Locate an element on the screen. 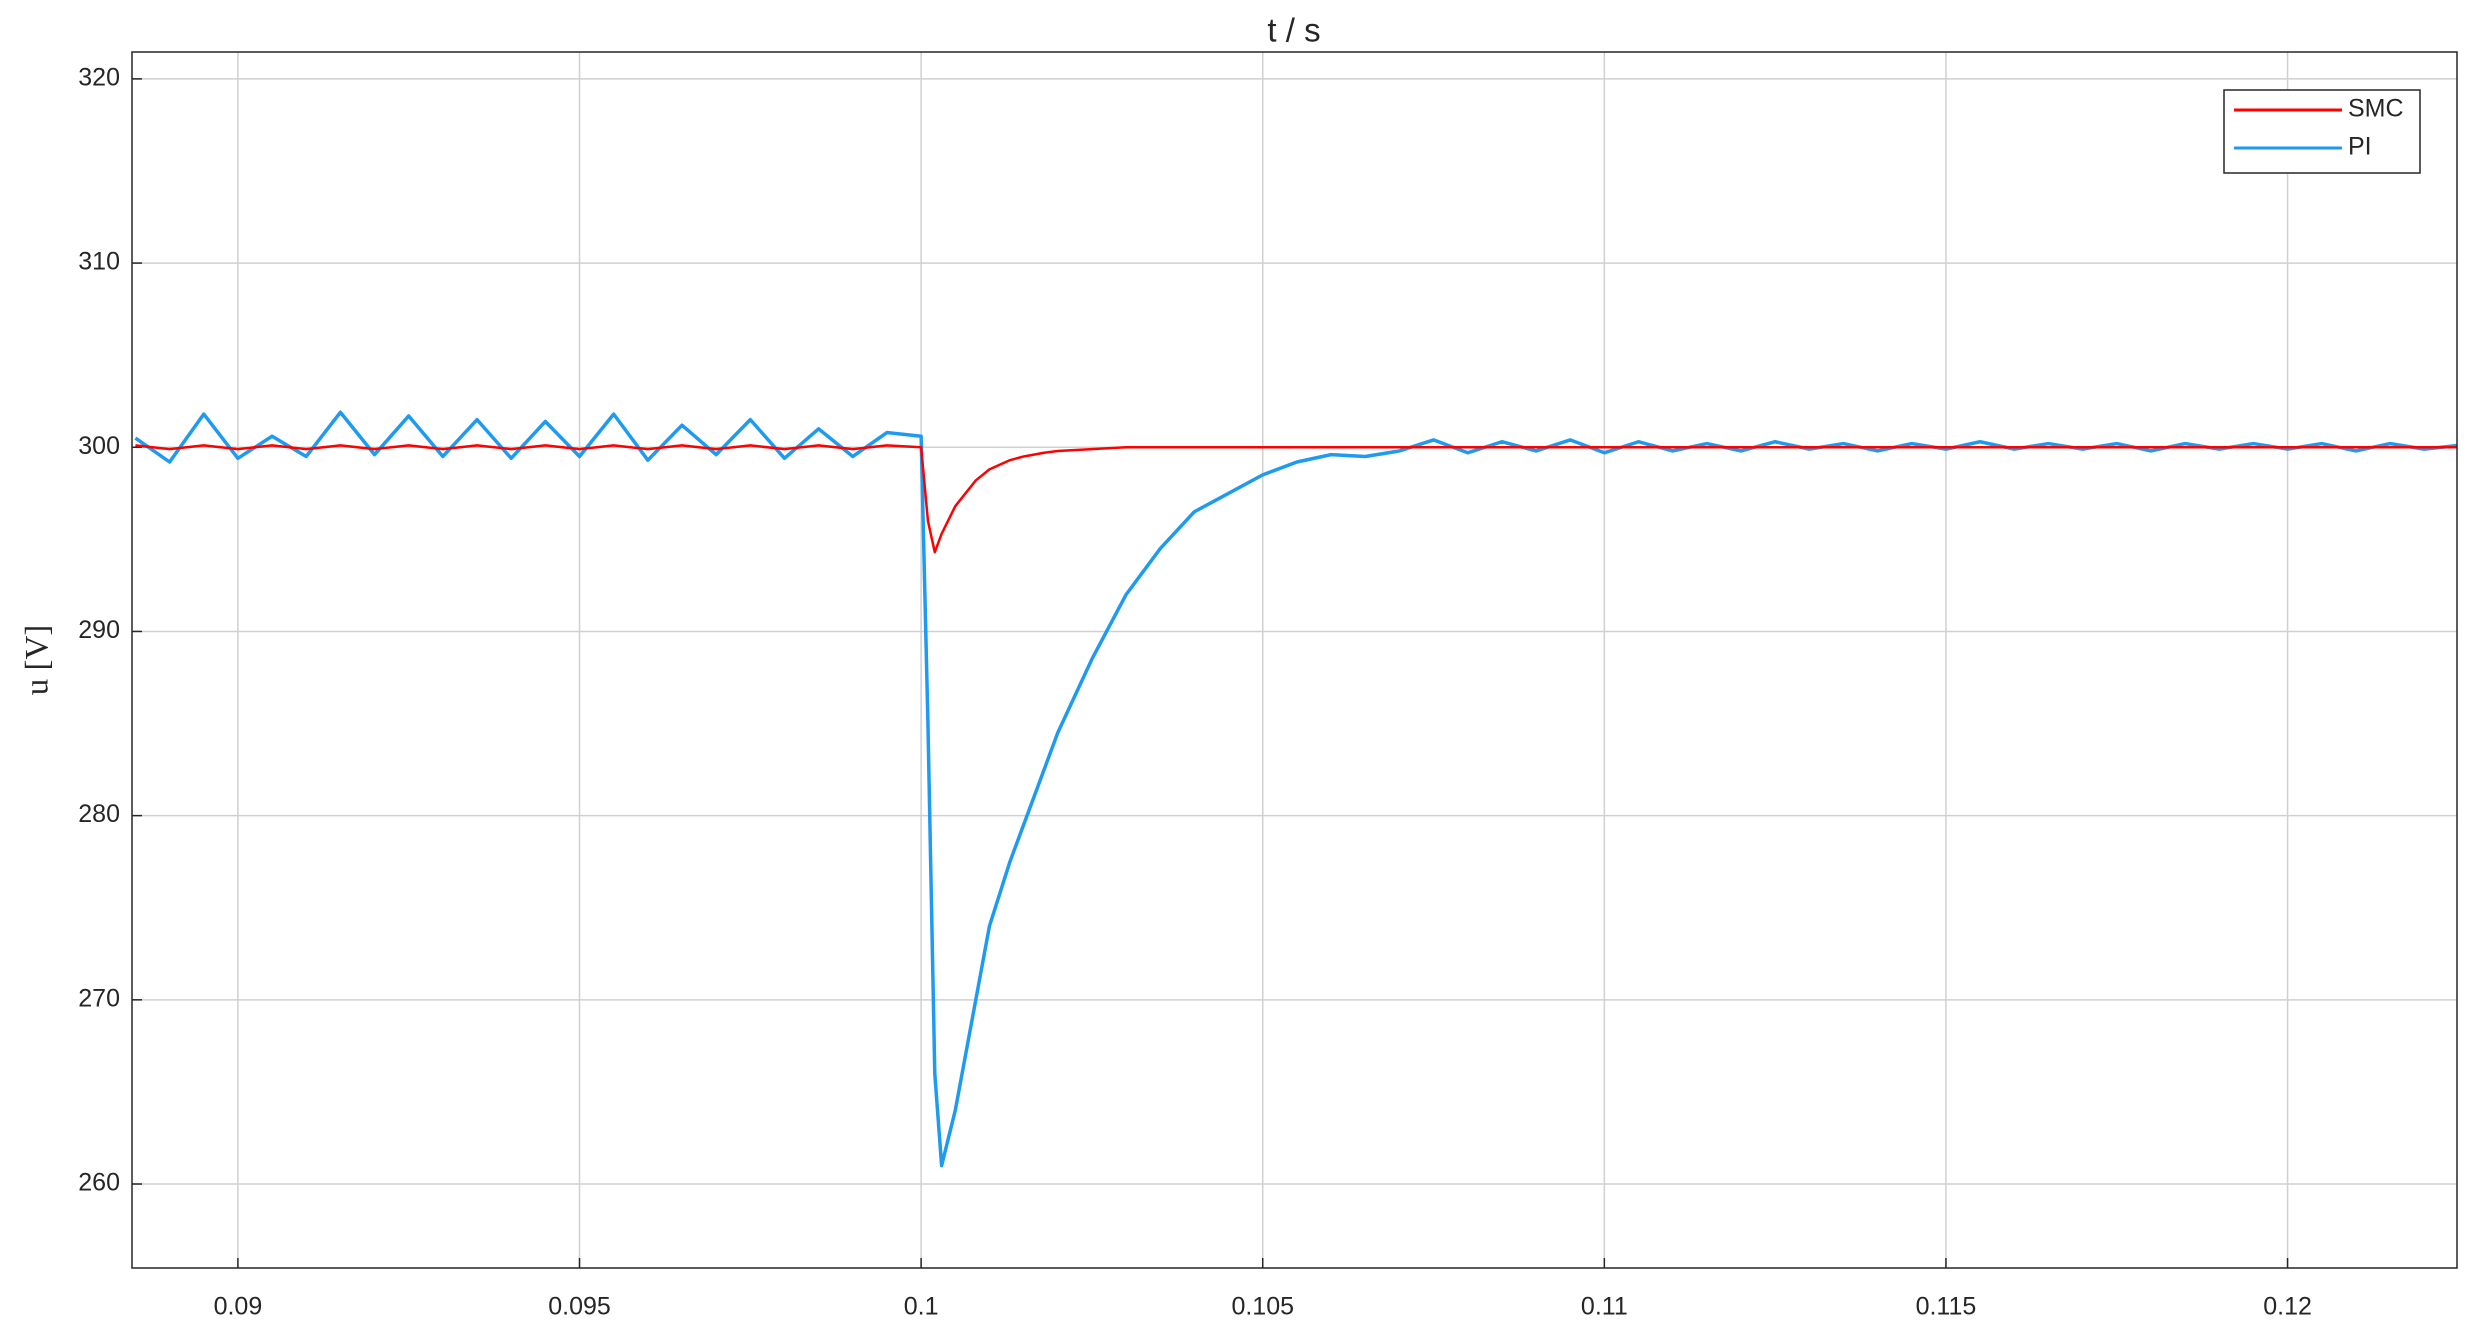 The width and height of the screenshot is (2478, 1333). y-tick-label: 310 is located at coordinates (99, 262).